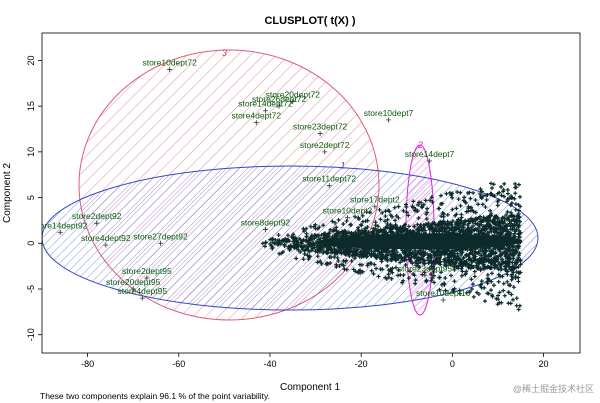  I want to click on point-label: store23dept95, so click(425, 268).